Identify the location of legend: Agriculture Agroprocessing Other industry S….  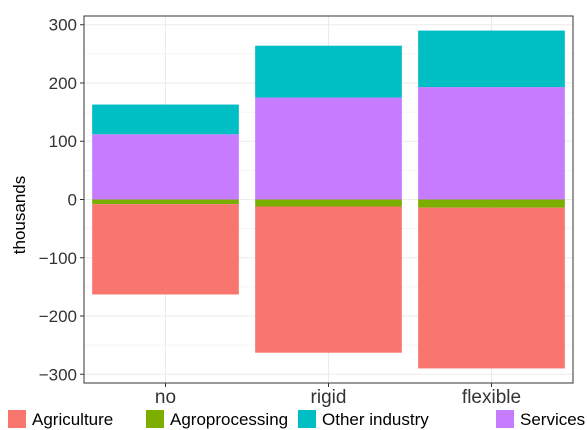
(296, 419).